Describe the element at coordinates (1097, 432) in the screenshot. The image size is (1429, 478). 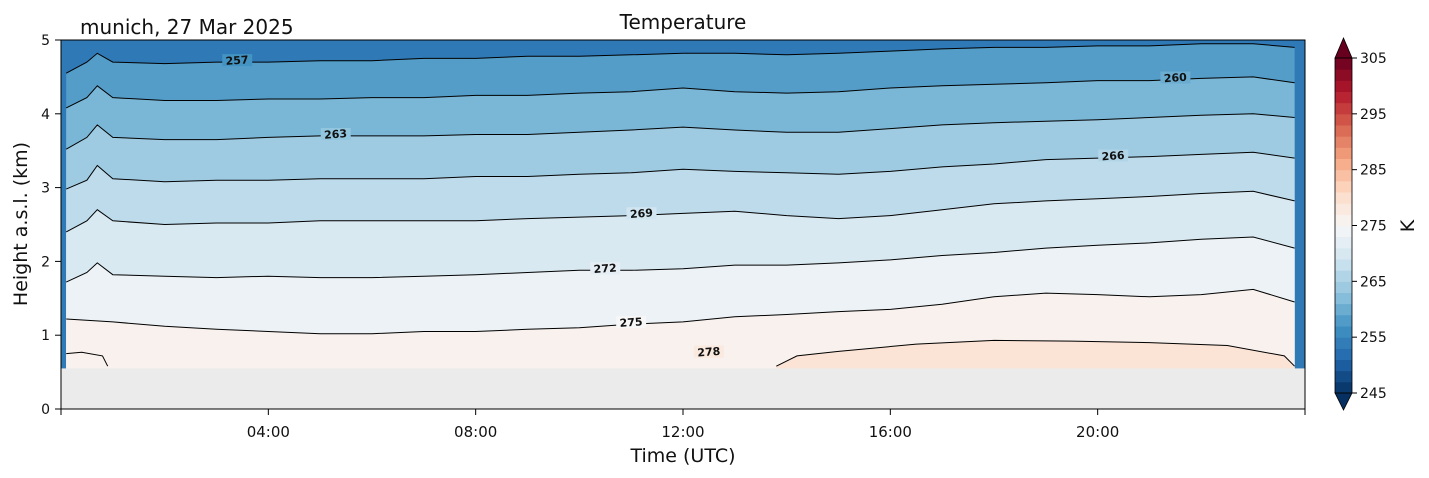
I see `x-tick-label: 20:00` at that location.